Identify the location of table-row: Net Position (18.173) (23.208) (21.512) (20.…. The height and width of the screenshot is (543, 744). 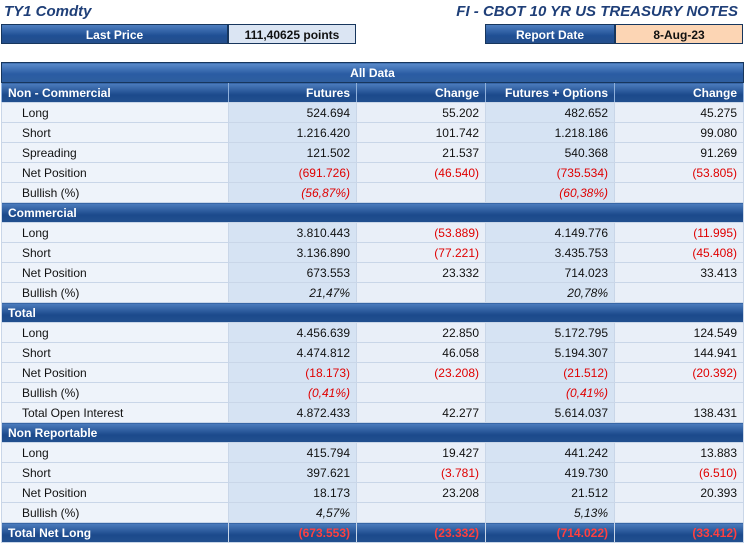
(372, 372).